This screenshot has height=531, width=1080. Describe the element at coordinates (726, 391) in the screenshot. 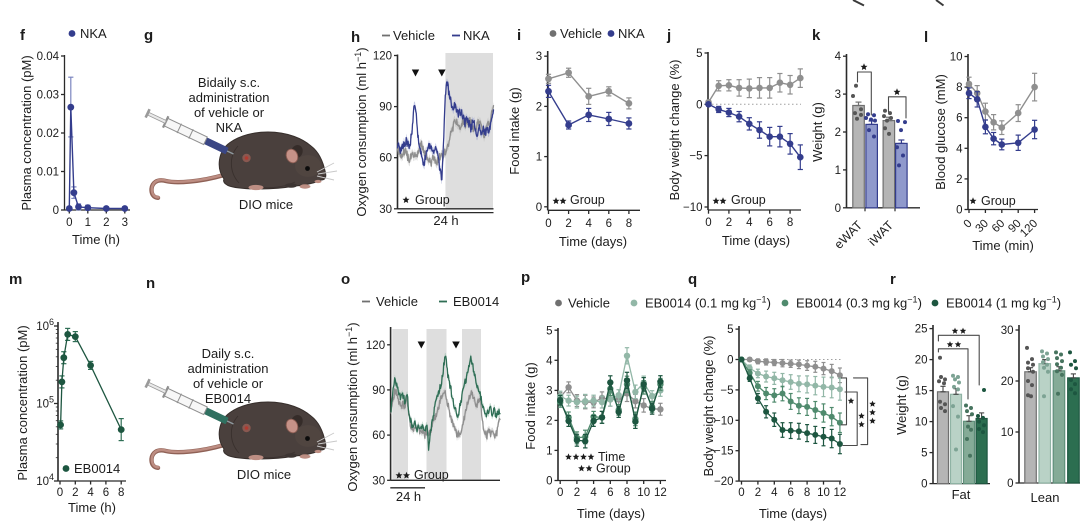

I see `svg-text: −5` at that location.